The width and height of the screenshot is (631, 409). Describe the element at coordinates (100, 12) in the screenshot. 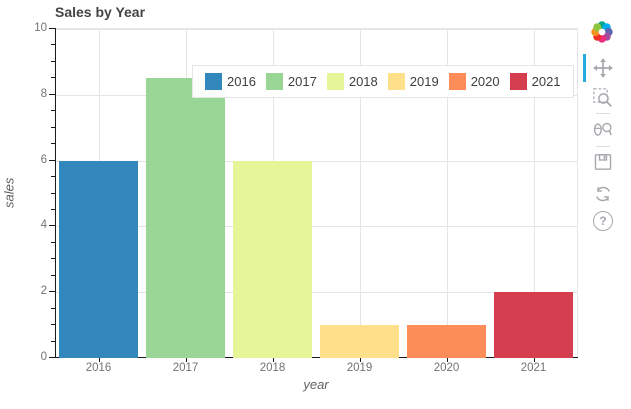

I see `chart-title: Sales by Year` at that location.